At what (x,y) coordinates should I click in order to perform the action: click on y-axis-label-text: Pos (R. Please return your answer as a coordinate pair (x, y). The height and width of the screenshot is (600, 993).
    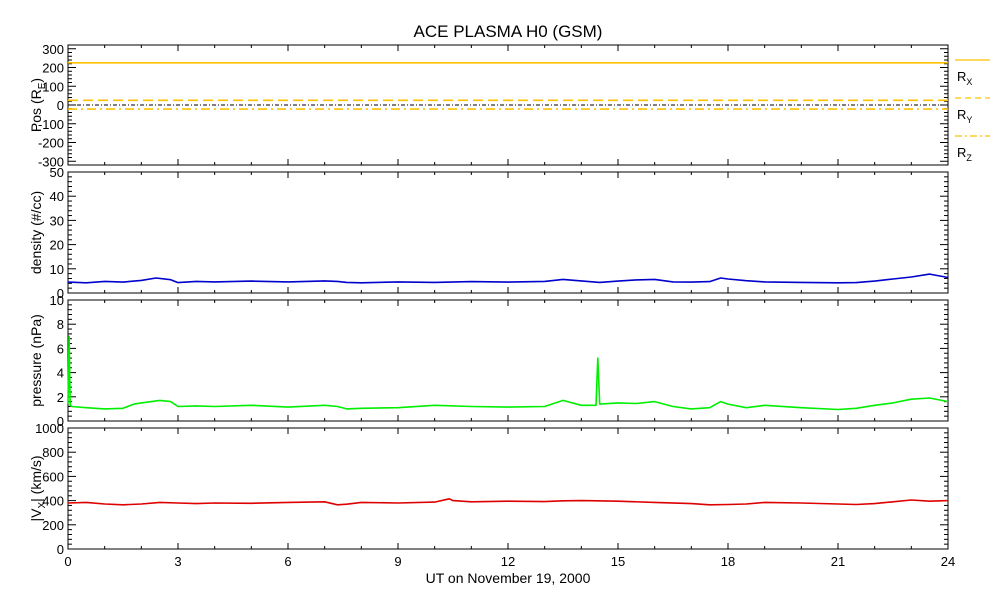
    Looking at the image, I should click on (36, 110).